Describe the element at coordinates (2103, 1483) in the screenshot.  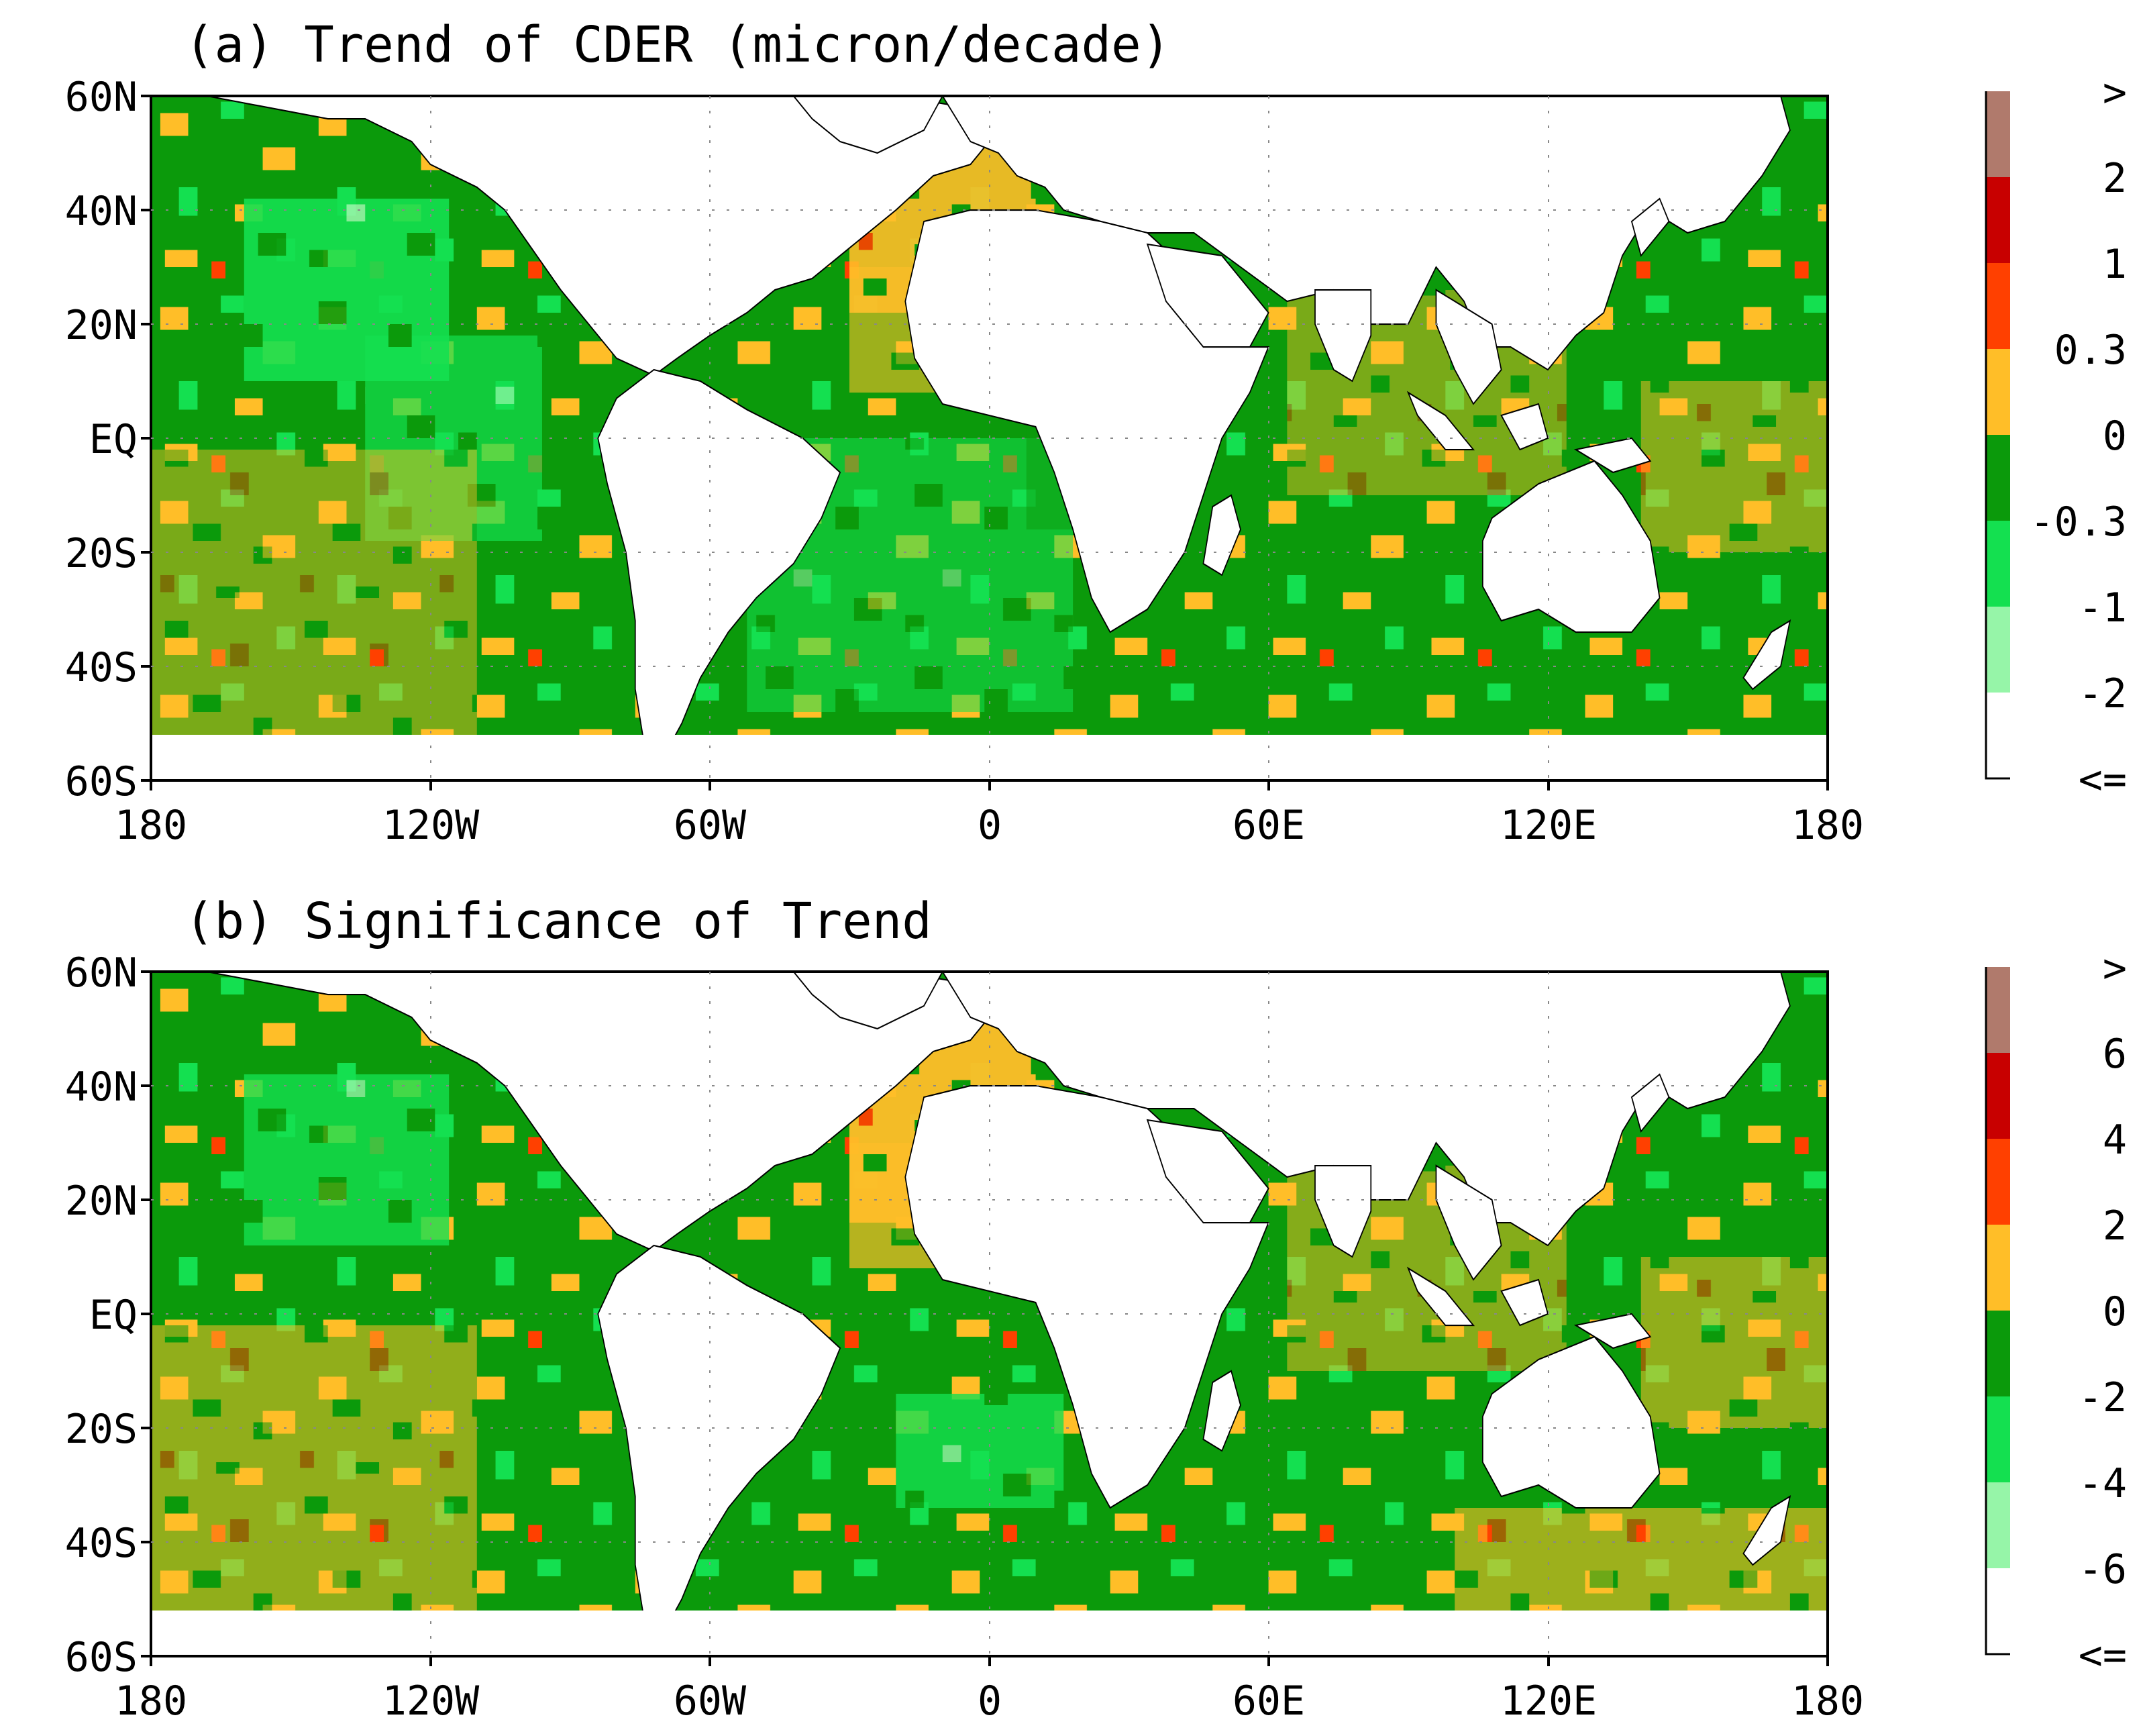
I see `colorbar-label: -4` at that location.